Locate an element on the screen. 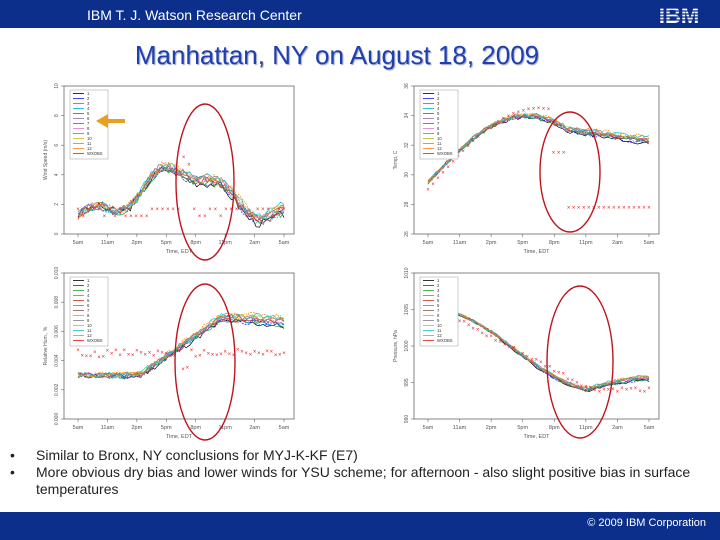 This screenshot has width=720, height=540. y-tick-label: 10 is located at coordinates (57, 86).